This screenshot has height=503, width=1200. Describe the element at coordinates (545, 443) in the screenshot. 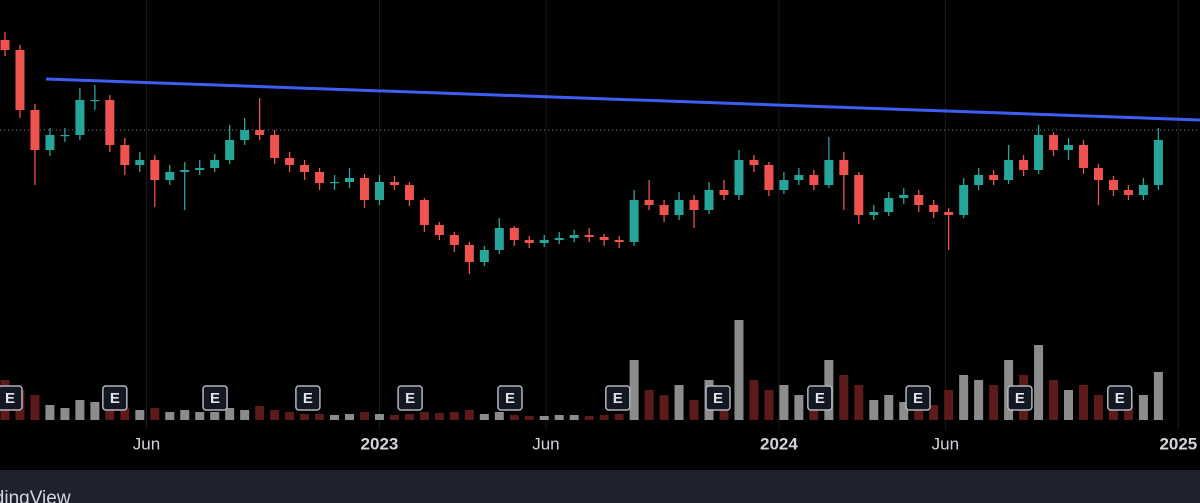

I see `x-tick-label: Jun` at that location.